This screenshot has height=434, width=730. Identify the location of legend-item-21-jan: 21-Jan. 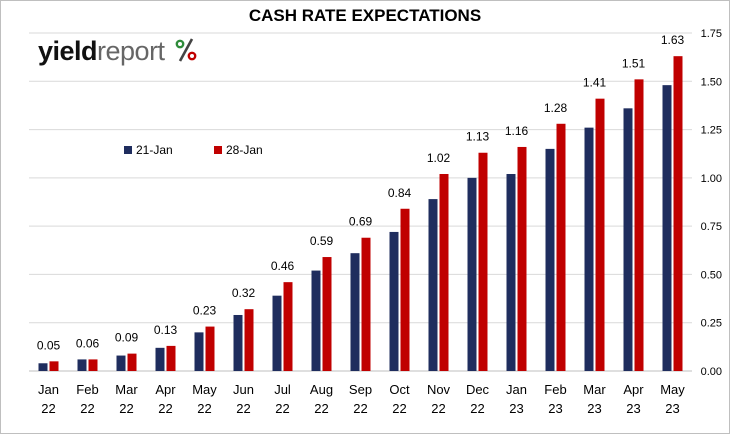
(148, 150).